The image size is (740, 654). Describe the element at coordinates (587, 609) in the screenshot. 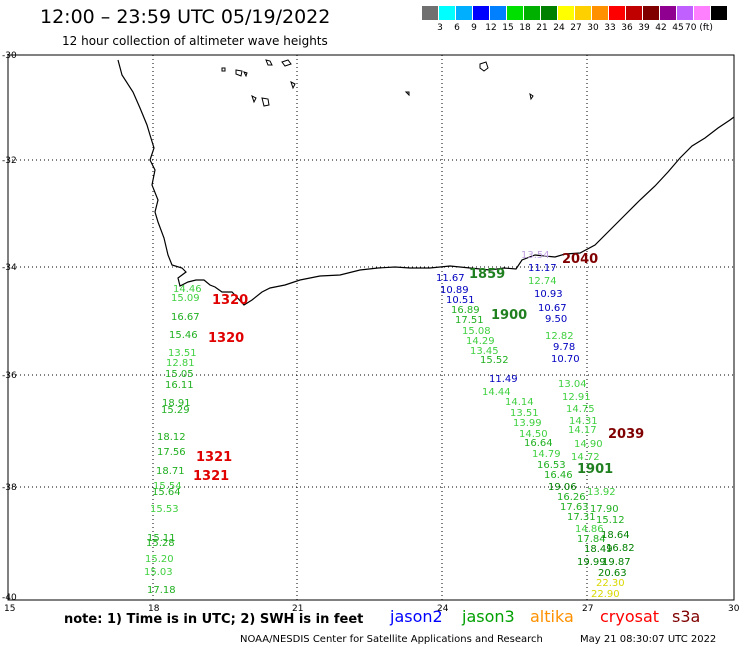

I see `lon-tick-label: 27` at that location.